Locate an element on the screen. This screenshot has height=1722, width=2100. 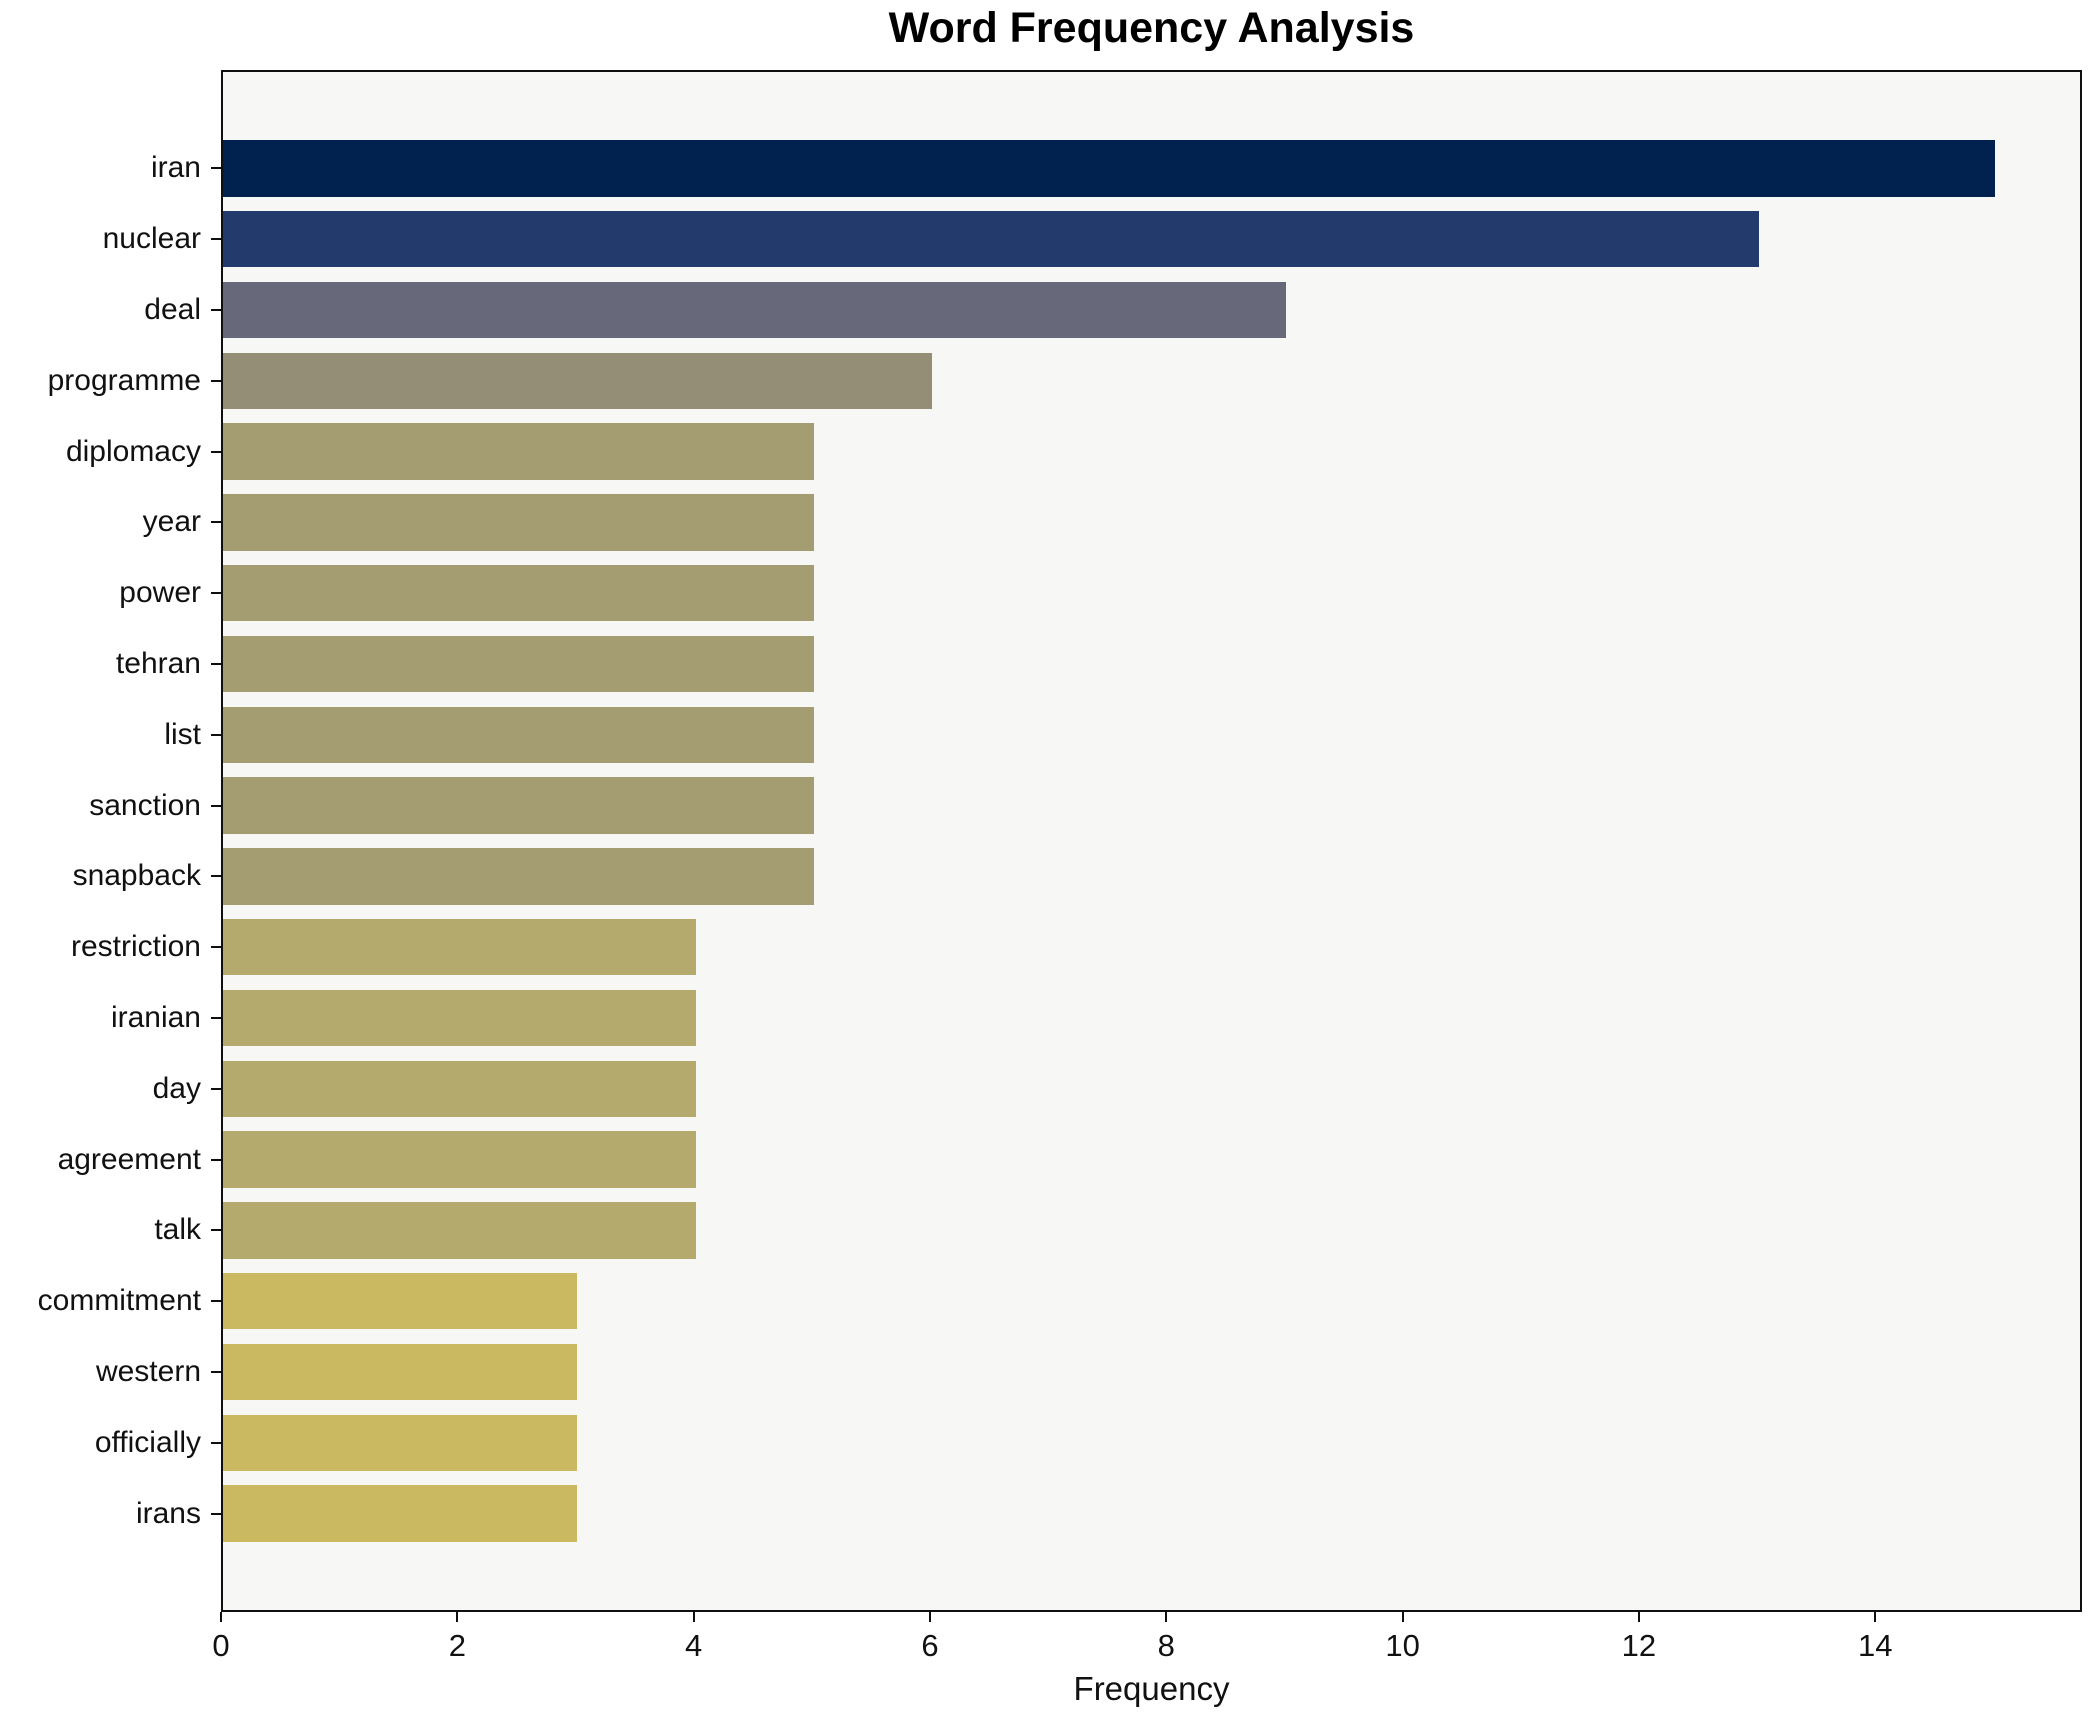
bar-officially is located at coordinates (400, 1443).